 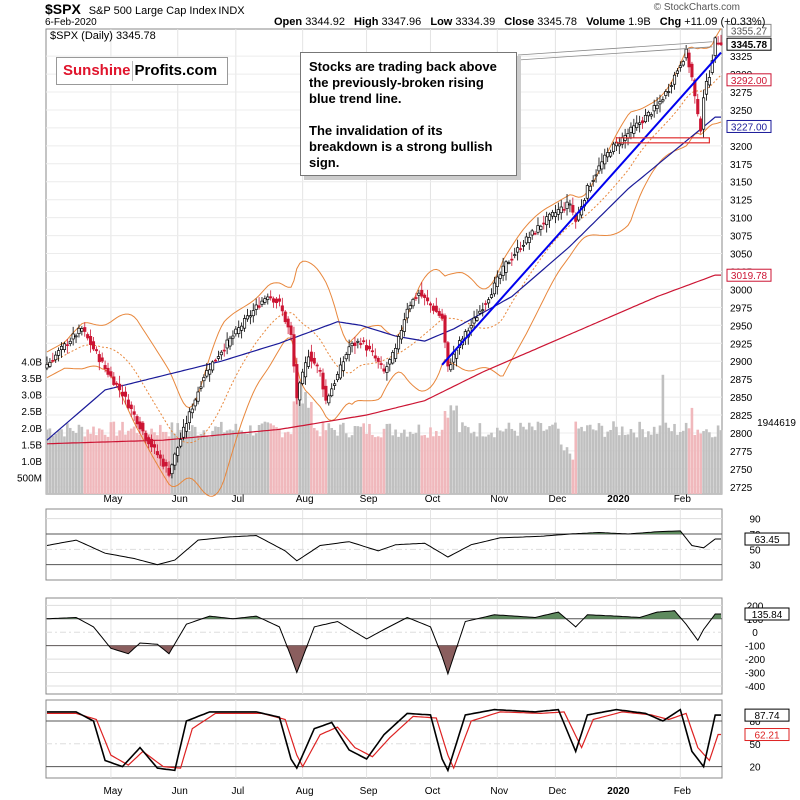 I want to click on price-label-box, so click(x=749, y=80).